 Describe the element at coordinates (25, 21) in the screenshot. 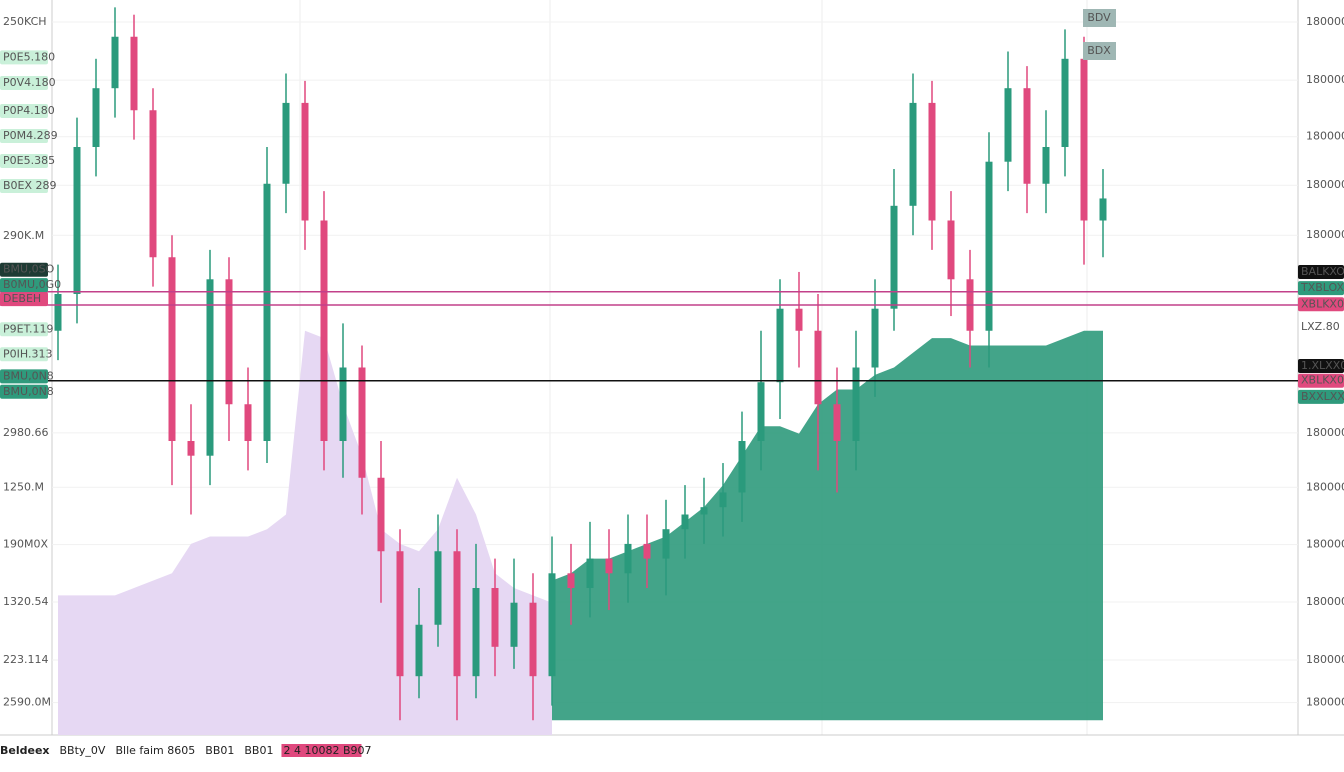

I see `left-label: 250KCH` at that location.